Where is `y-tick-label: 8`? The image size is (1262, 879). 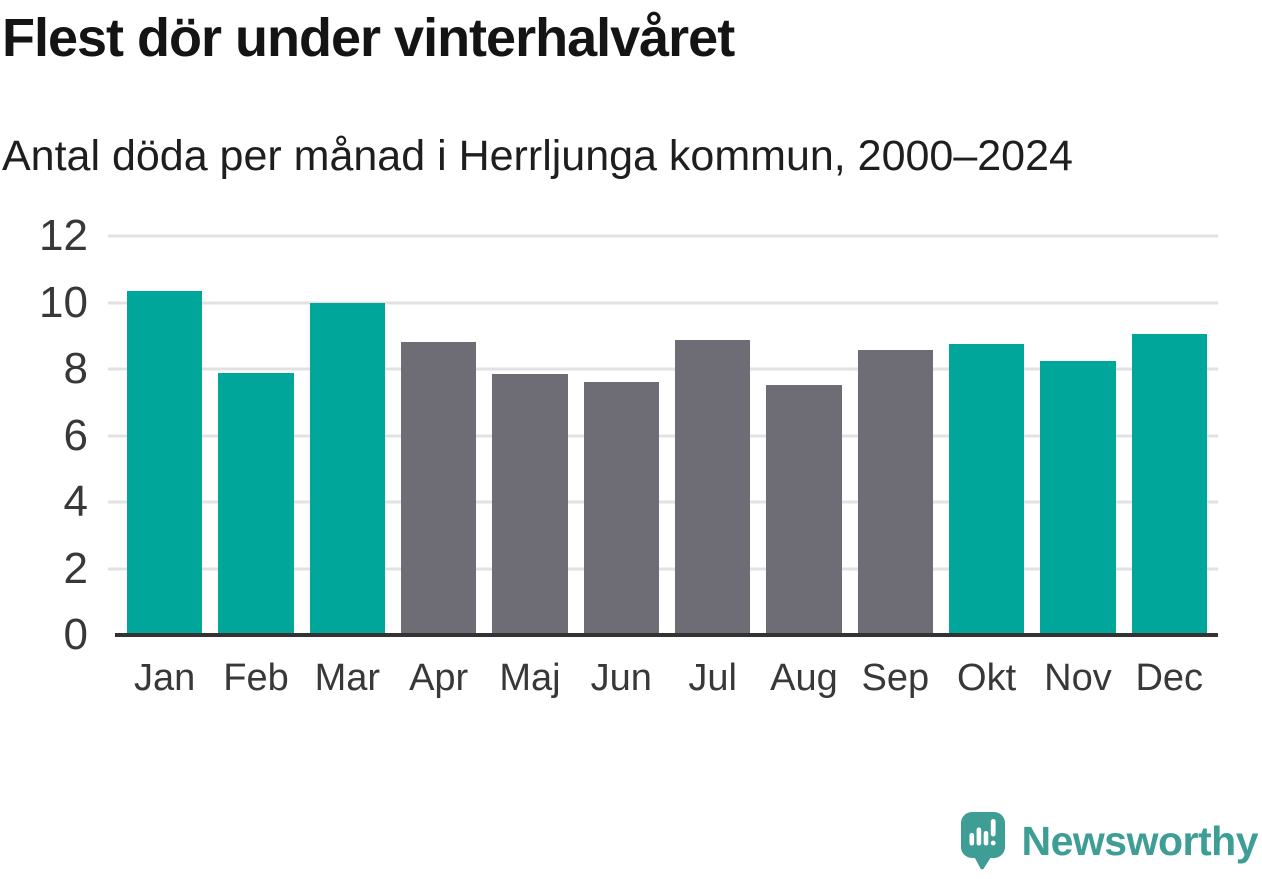 y-tick-label: 8 is located at coordinates (75, 369).